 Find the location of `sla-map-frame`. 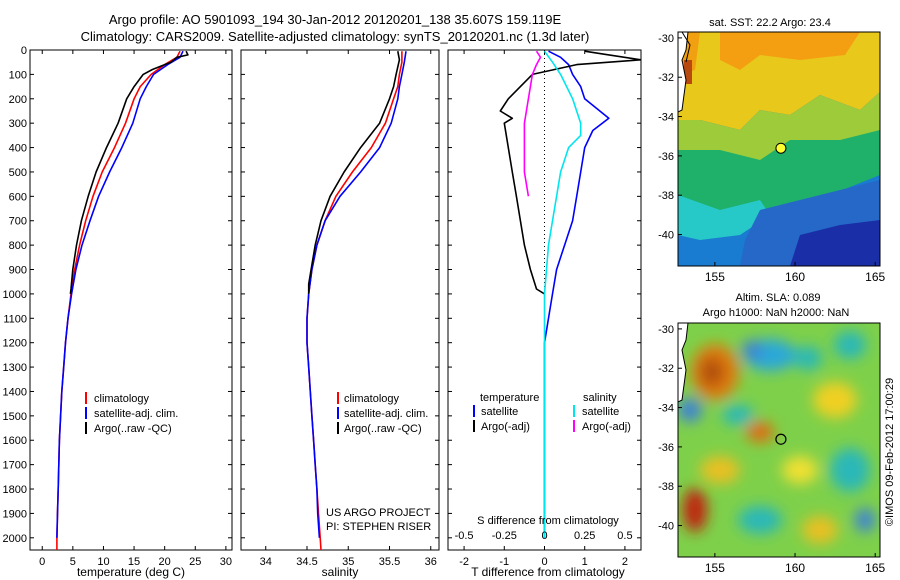

sla-map-frame is located at coordinates (779, 440).